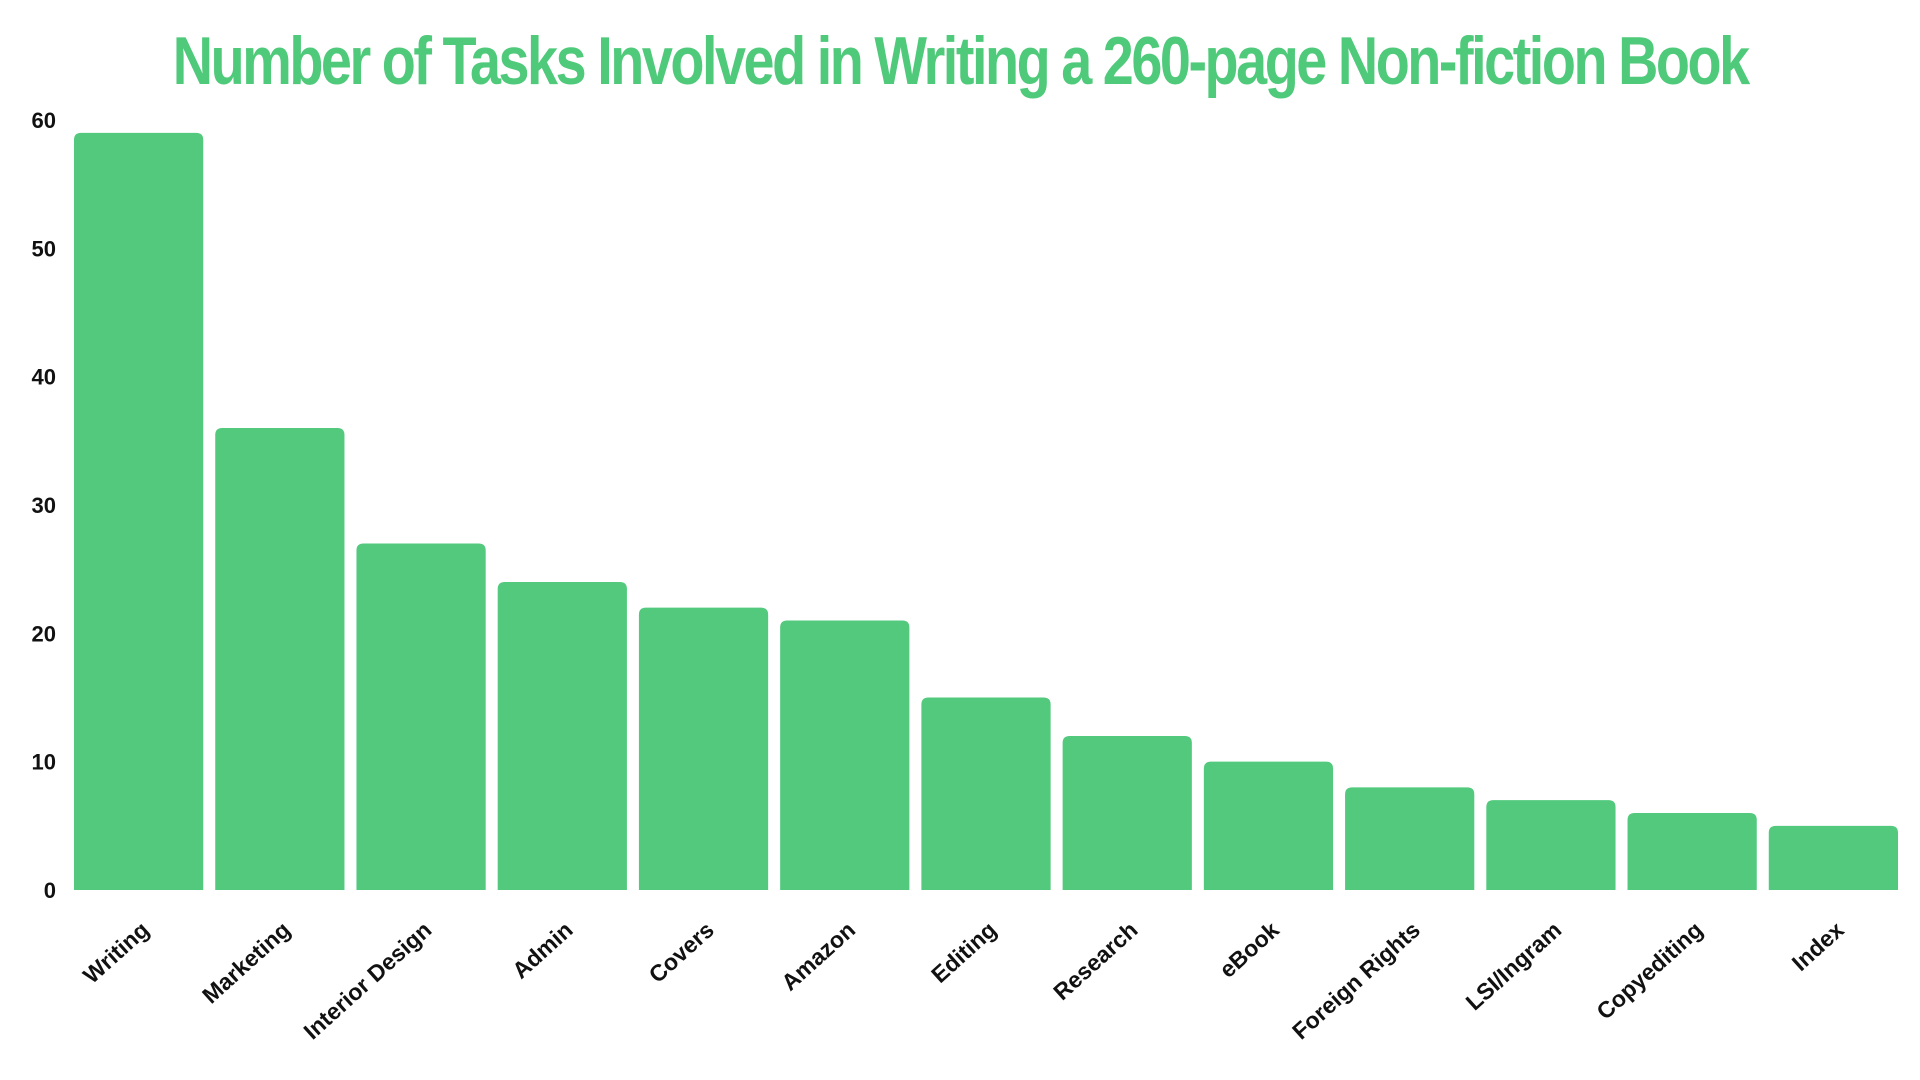 The width and height of the screenshot is (1920, 1080). I want to click on x-tick-label: eBook, so click(1249, 949).